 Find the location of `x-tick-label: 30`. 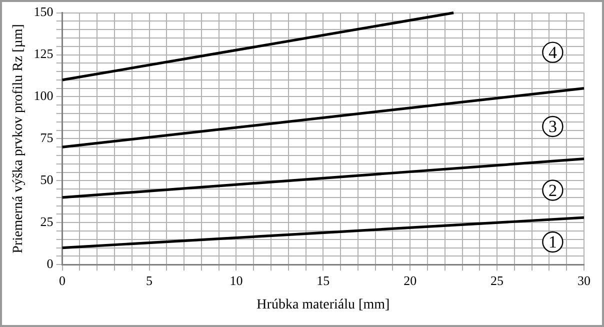

x-tick-label: 30 is located at coordinates (584, 280).